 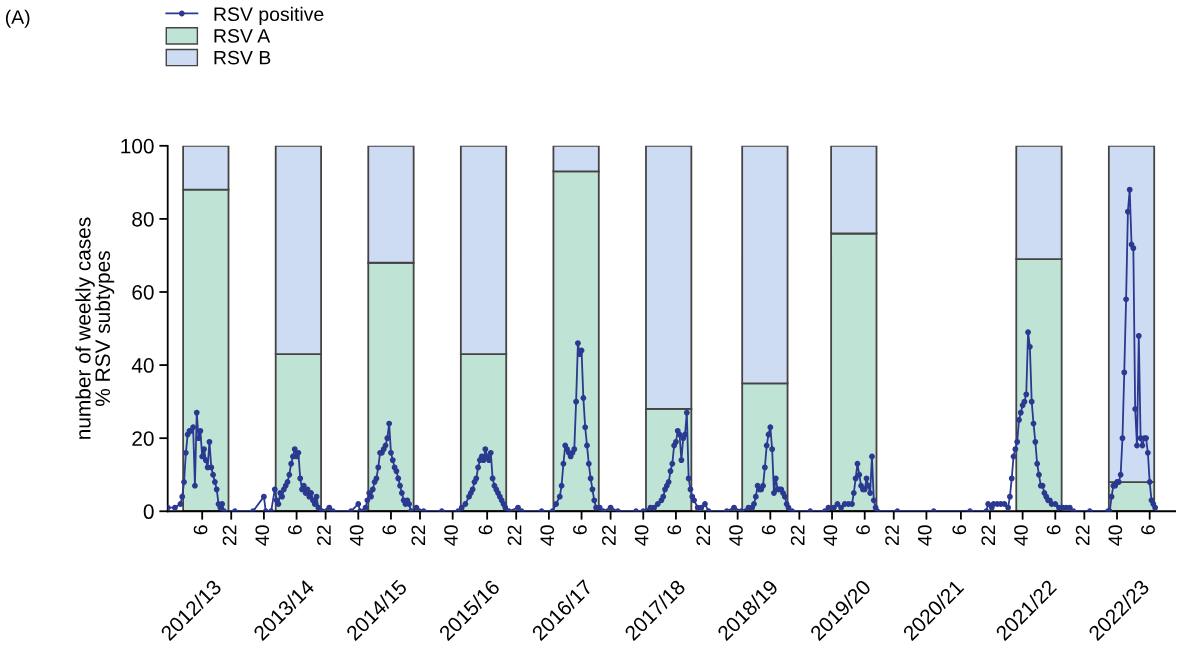 What do you see at coordinates (143, 438) in the screenshot?
I see `y-tick-label: 20` at bounding box center [143, 438].